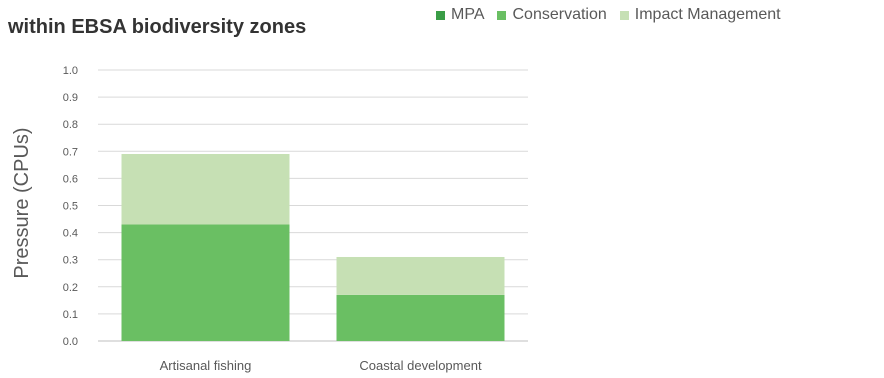 This screenshot has height=378, width=884. I want to click on y-tick-label: 0.2, so click(70, 288).